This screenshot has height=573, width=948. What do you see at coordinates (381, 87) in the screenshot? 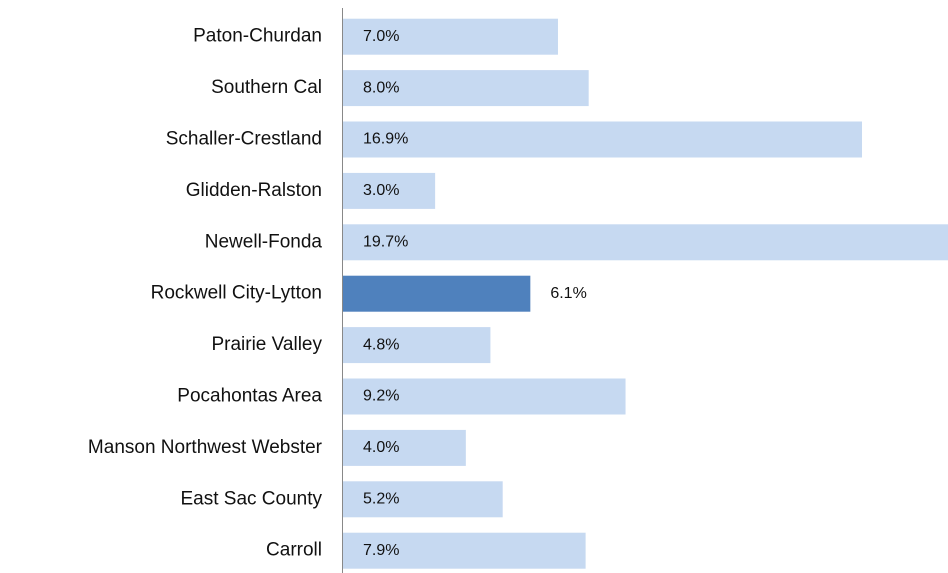
I see `value-label: 8.0%` at bounding box center [381, 87].